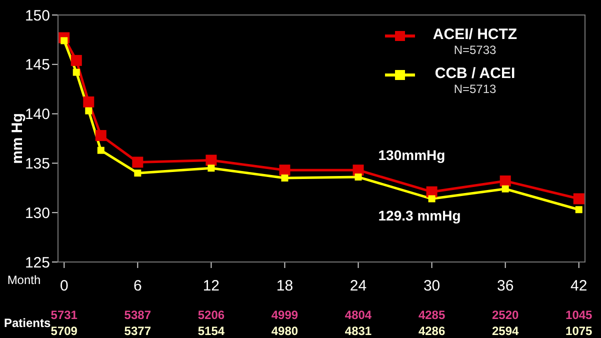  I want to click on text: 5709, so click(64, 331).